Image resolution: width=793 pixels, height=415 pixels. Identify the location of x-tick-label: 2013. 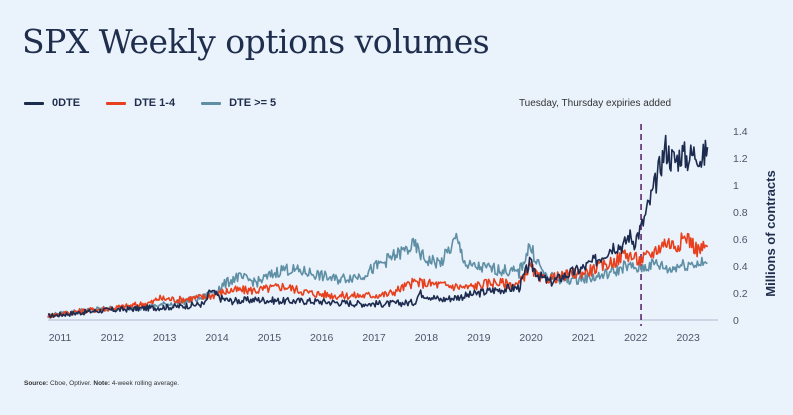
(165, 338).